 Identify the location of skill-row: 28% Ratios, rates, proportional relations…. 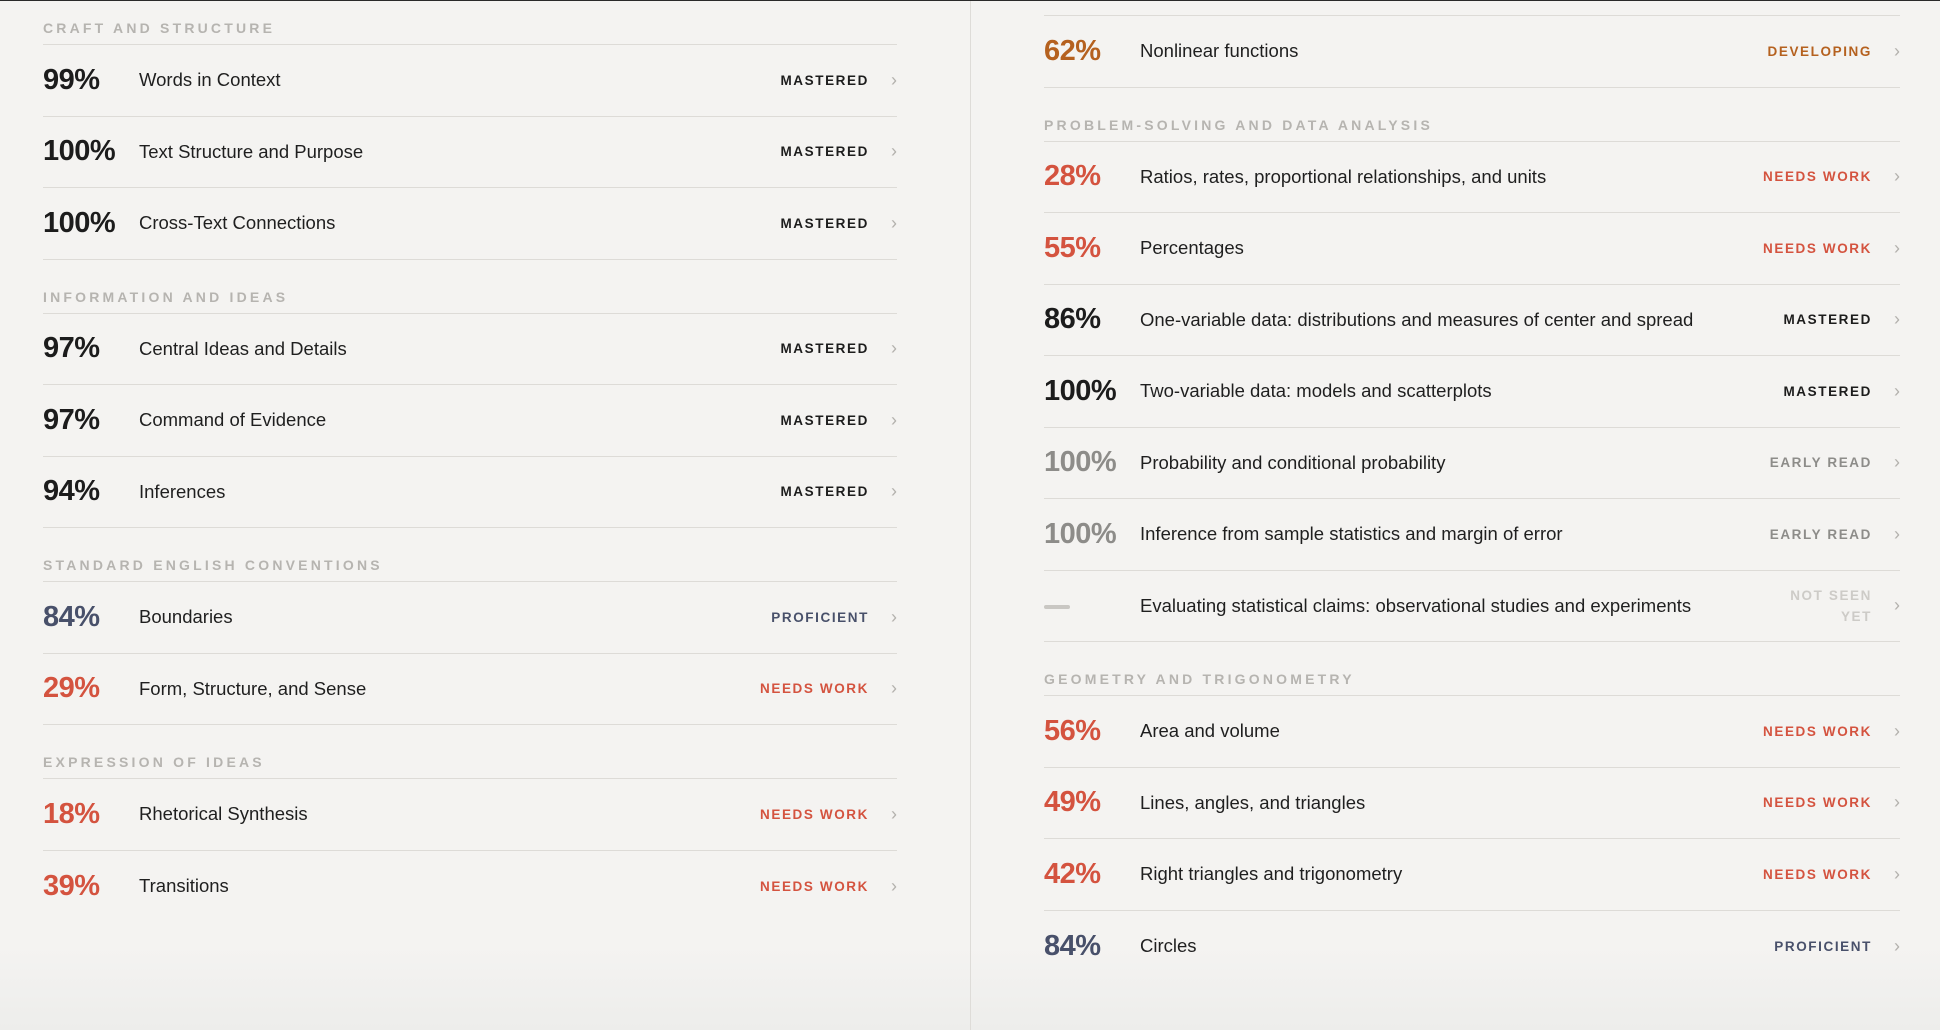
(1472, 177).